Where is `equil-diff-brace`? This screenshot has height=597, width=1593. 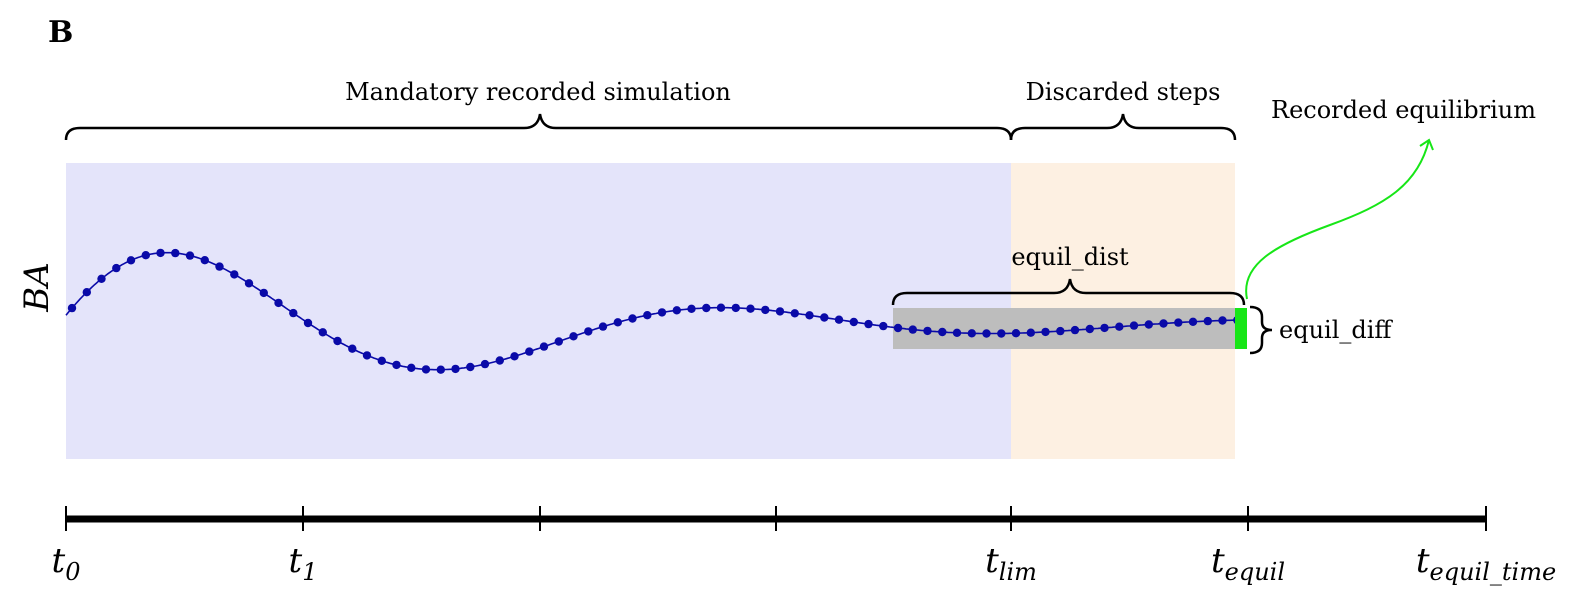
equil-diff-brace is located at coordinates (1261, 330).